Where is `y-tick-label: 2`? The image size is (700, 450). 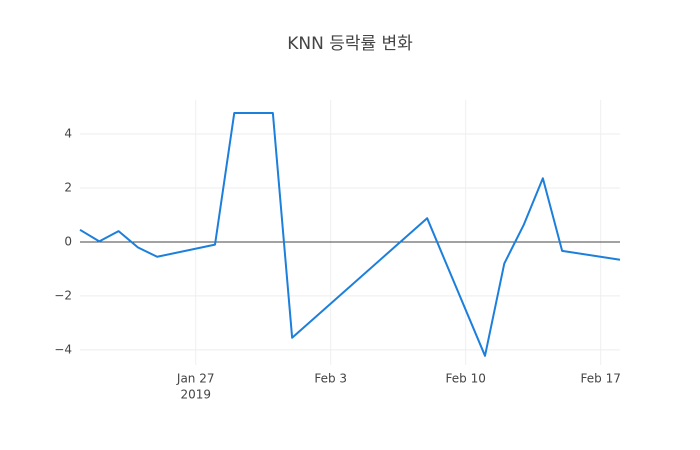
y-tick-label: 2 is located at coordinates (68, 187).